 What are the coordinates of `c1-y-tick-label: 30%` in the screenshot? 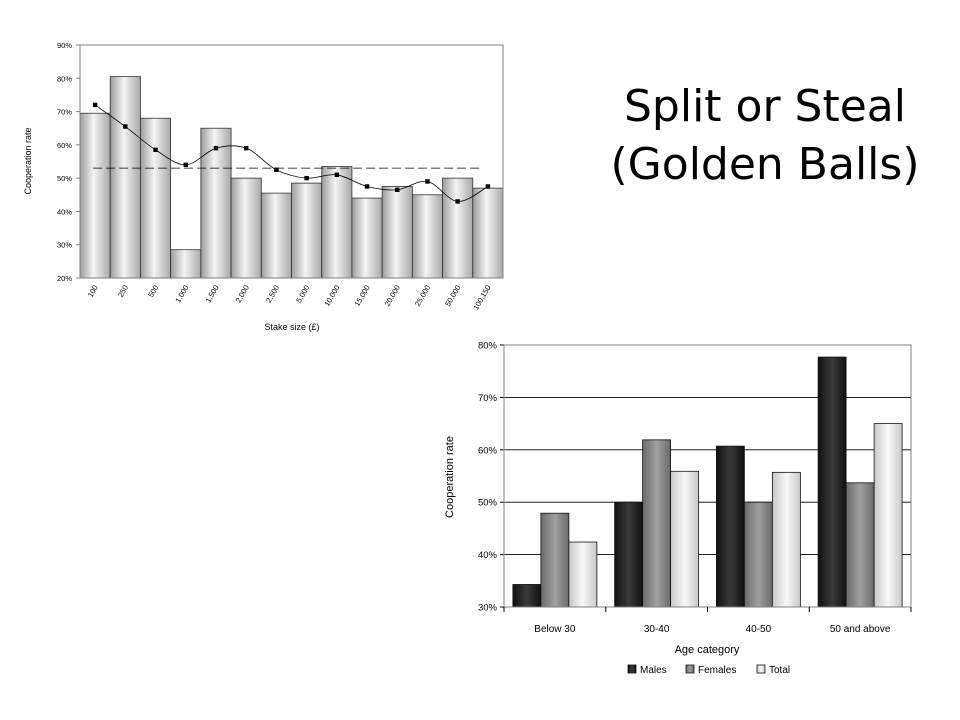 It's located at (64, 245).